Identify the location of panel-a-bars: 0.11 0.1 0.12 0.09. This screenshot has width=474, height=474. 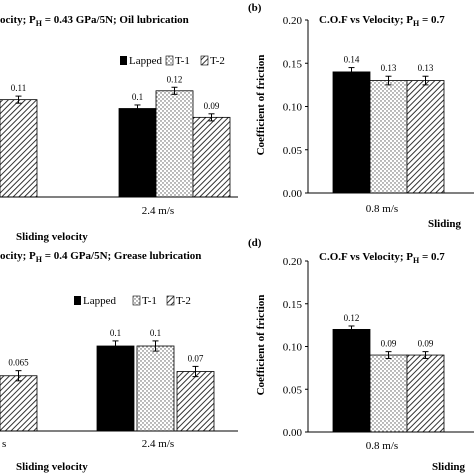
(115, 136).